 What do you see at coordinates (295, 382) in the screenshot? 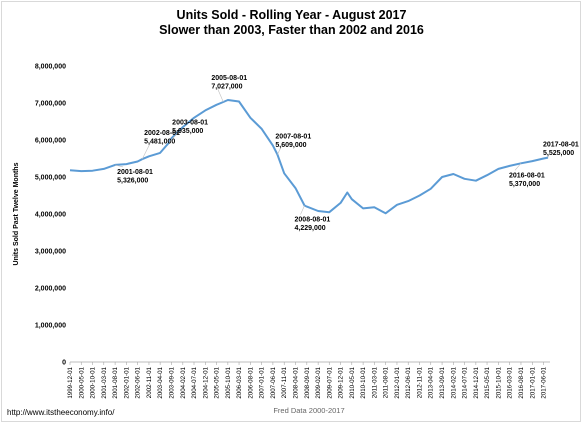
I see `x-tick-label: 2008-04-01` at bounding box center [295, 382].